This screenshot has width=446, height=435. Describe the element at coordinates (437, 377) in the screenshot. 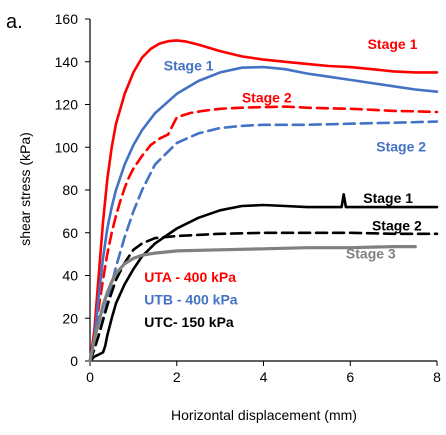

I see `x-tick-label: 8` at that location.